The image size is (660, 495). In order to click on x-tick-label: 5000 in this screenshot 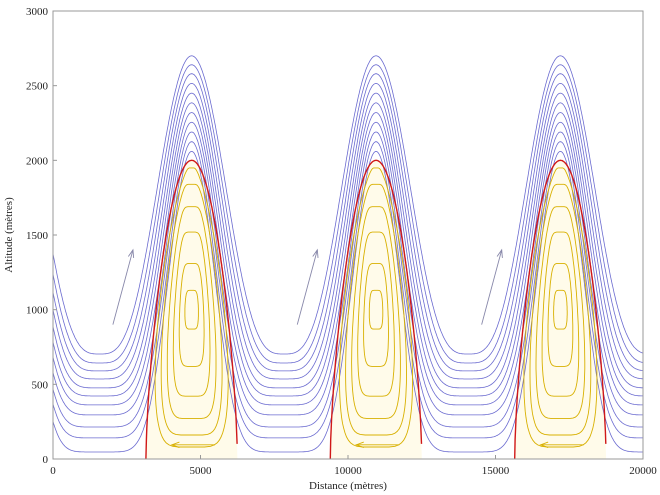, I will do `click(201, 471)`.